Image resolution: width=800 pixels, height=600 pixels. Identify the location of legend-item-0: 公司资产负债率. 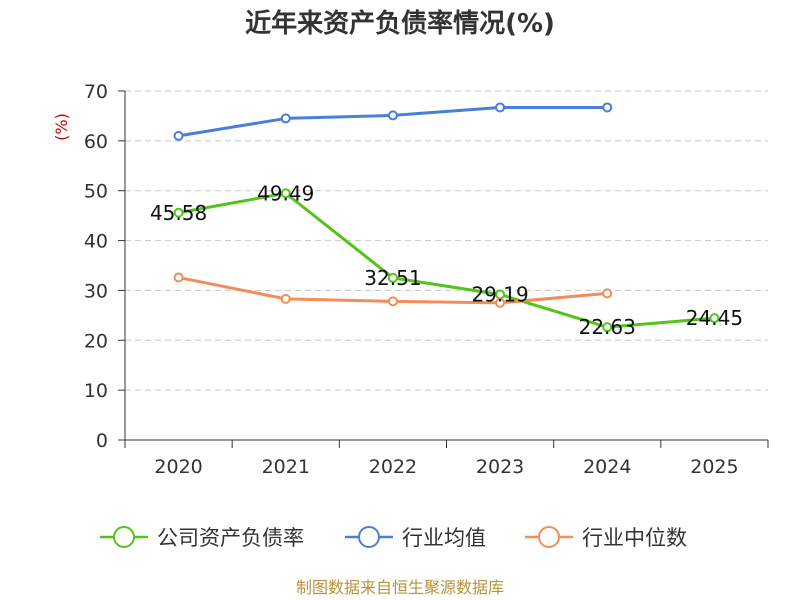
(202, 538).